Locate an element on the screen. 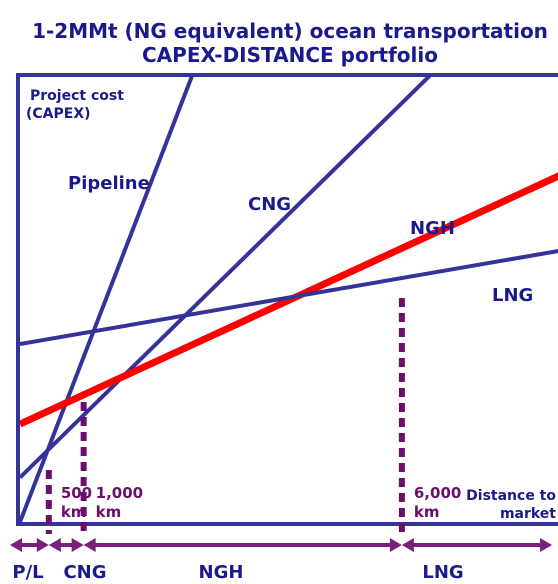 The width and height of the screenshot is (558, 584). region-arrow-ngh is located at coordinates (242, 545).